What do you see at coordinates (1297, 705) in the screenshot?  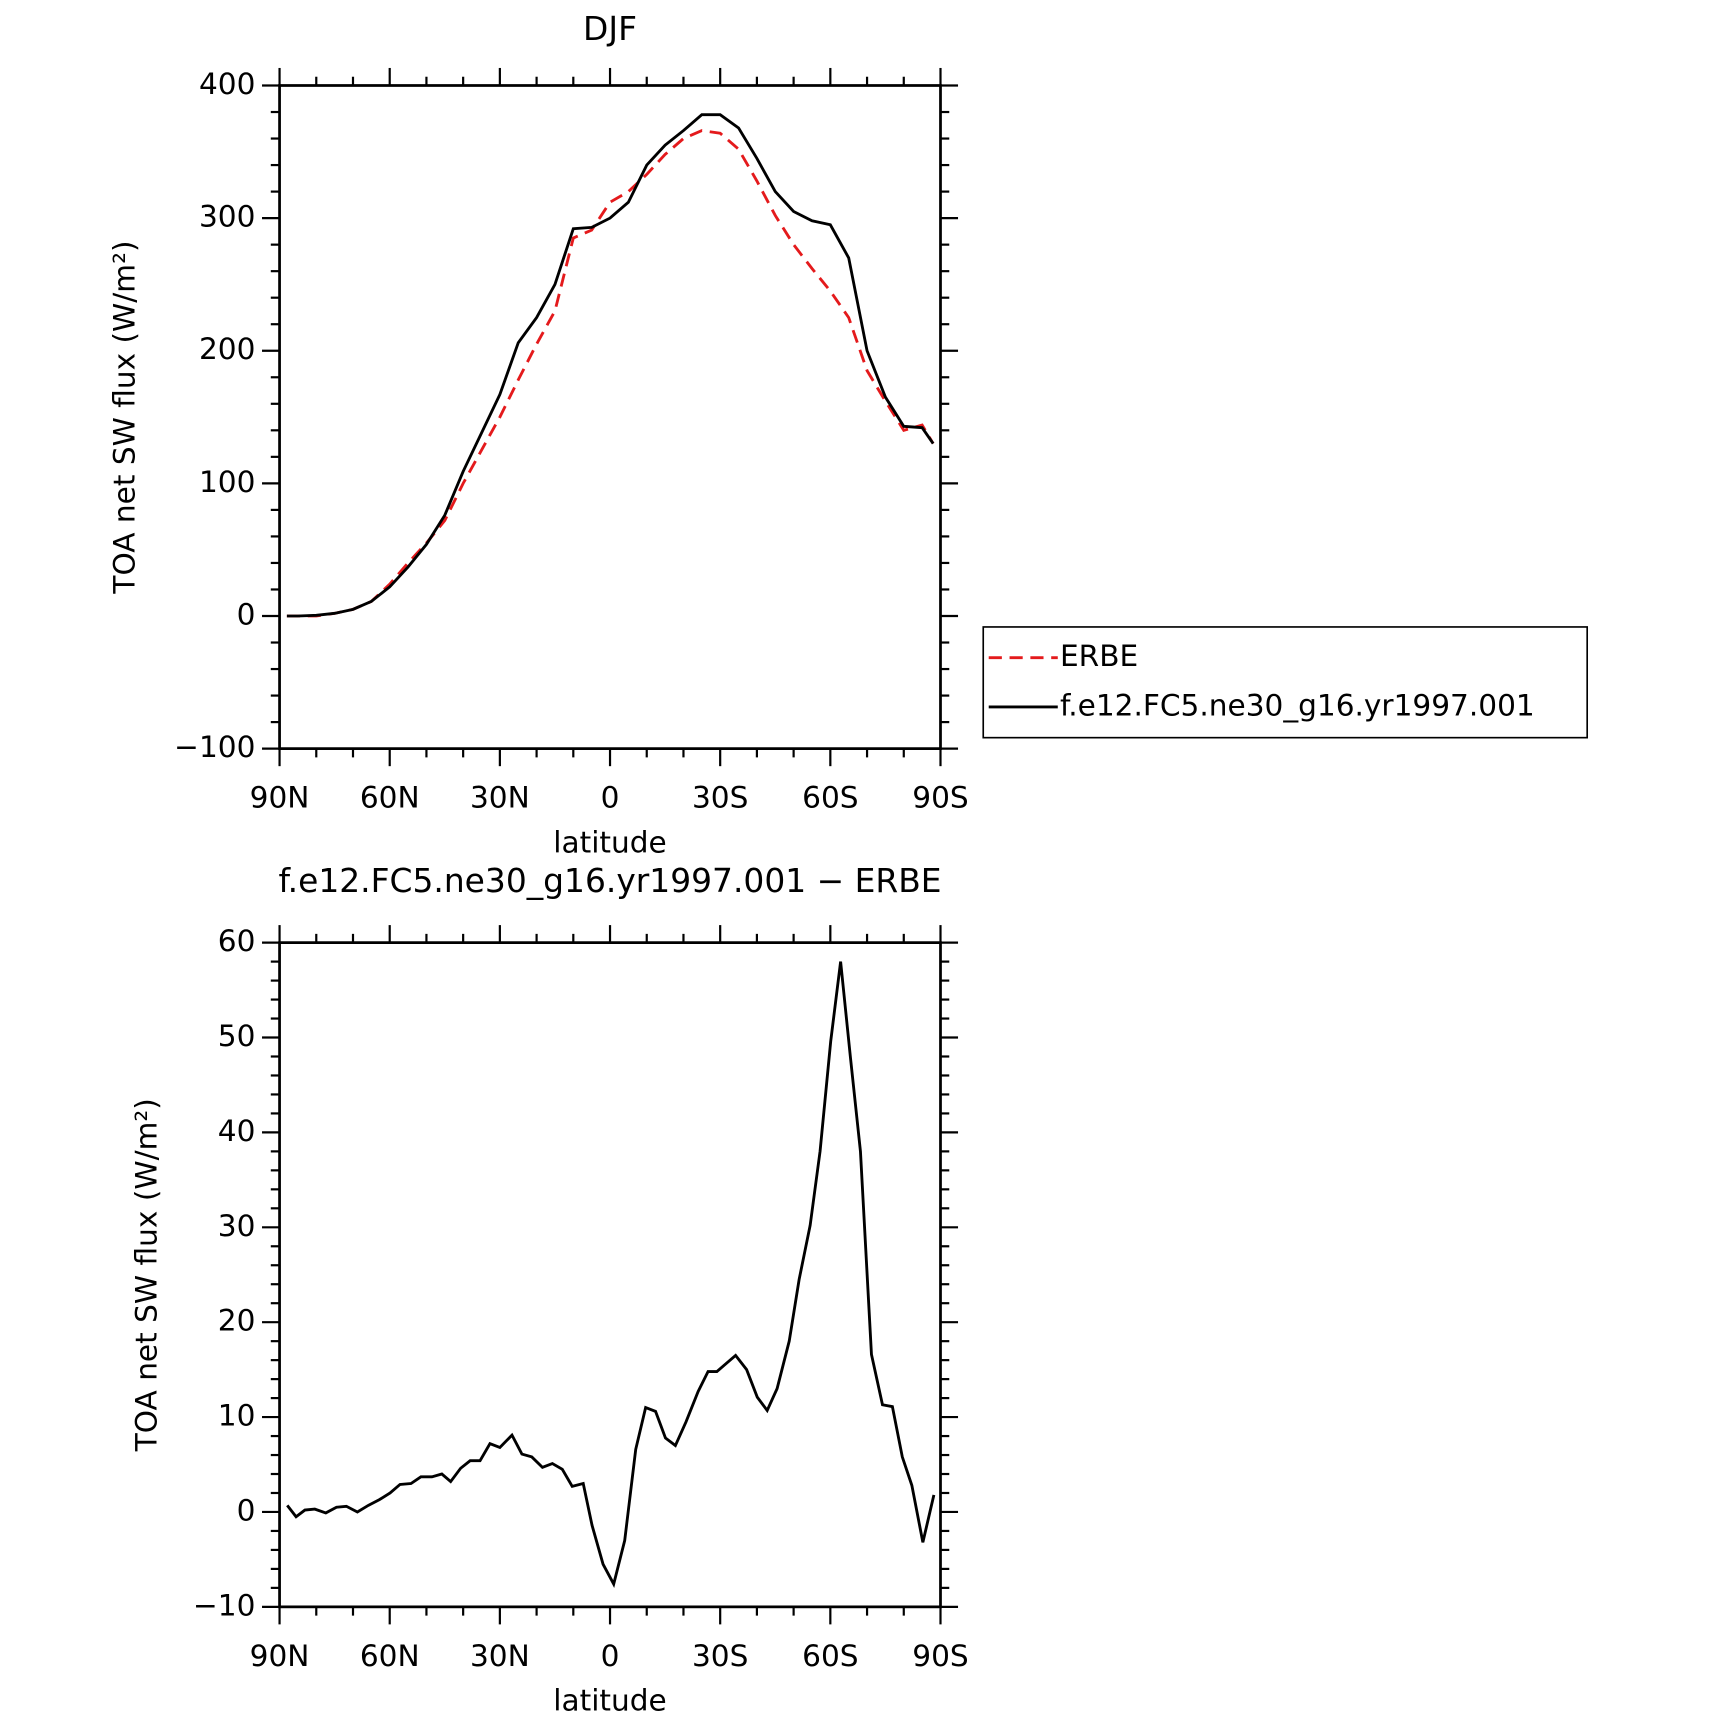 I see `legend-label: f.e12.FC5.ne30_g16.yr1997.001` at bounding box center [1297, 705].